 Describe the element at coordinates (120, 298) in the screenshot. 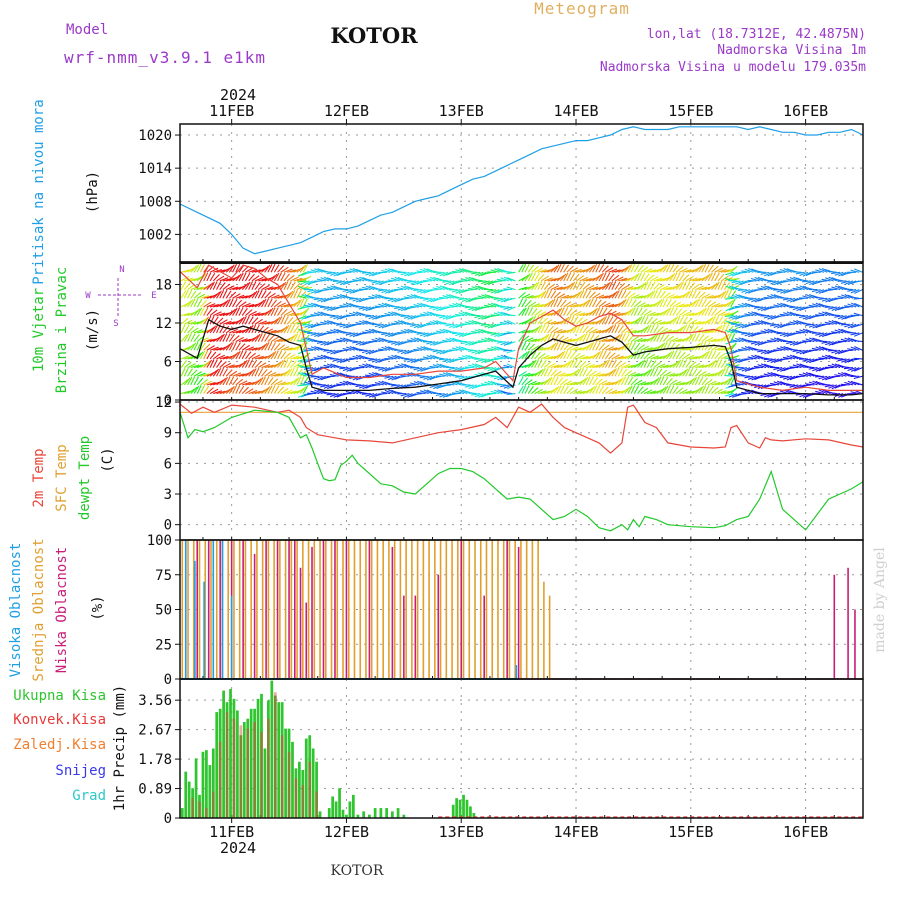

I see `compass-cross` at that location.